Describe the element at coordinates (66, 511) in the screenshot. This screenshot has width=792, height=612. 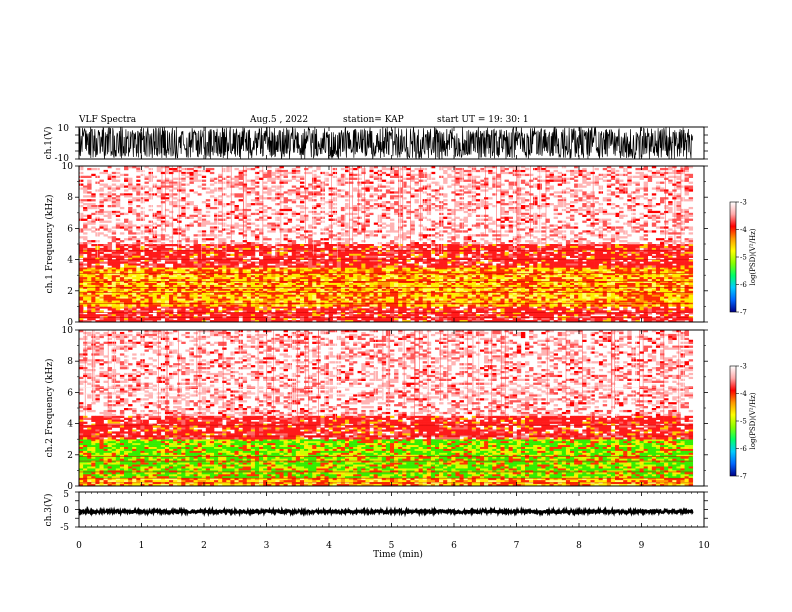
I see `ch3-ytick-mid: 0` at that location.